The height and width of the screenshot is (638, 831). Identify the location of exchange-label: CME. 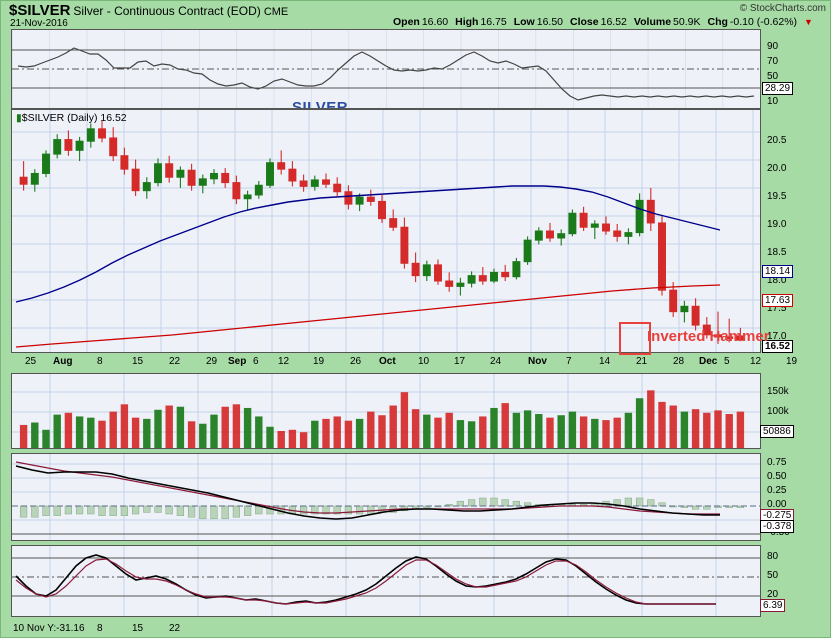
(276, 12).